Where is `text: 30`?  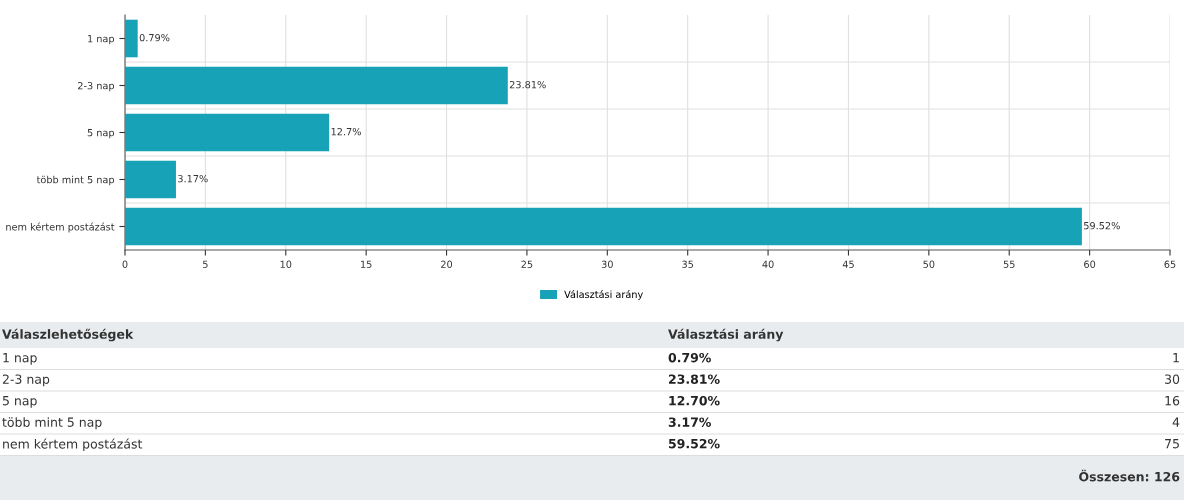 text: 30 is located at coordinates (1172, 379).